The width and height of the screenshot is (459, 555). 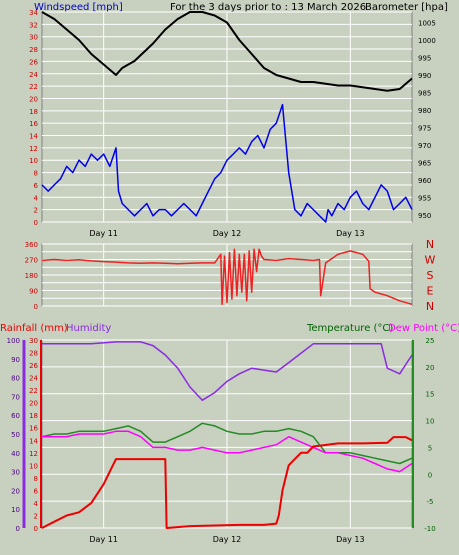 I want to click on humidity-tick-label: 40, so click(x=15, y=454).